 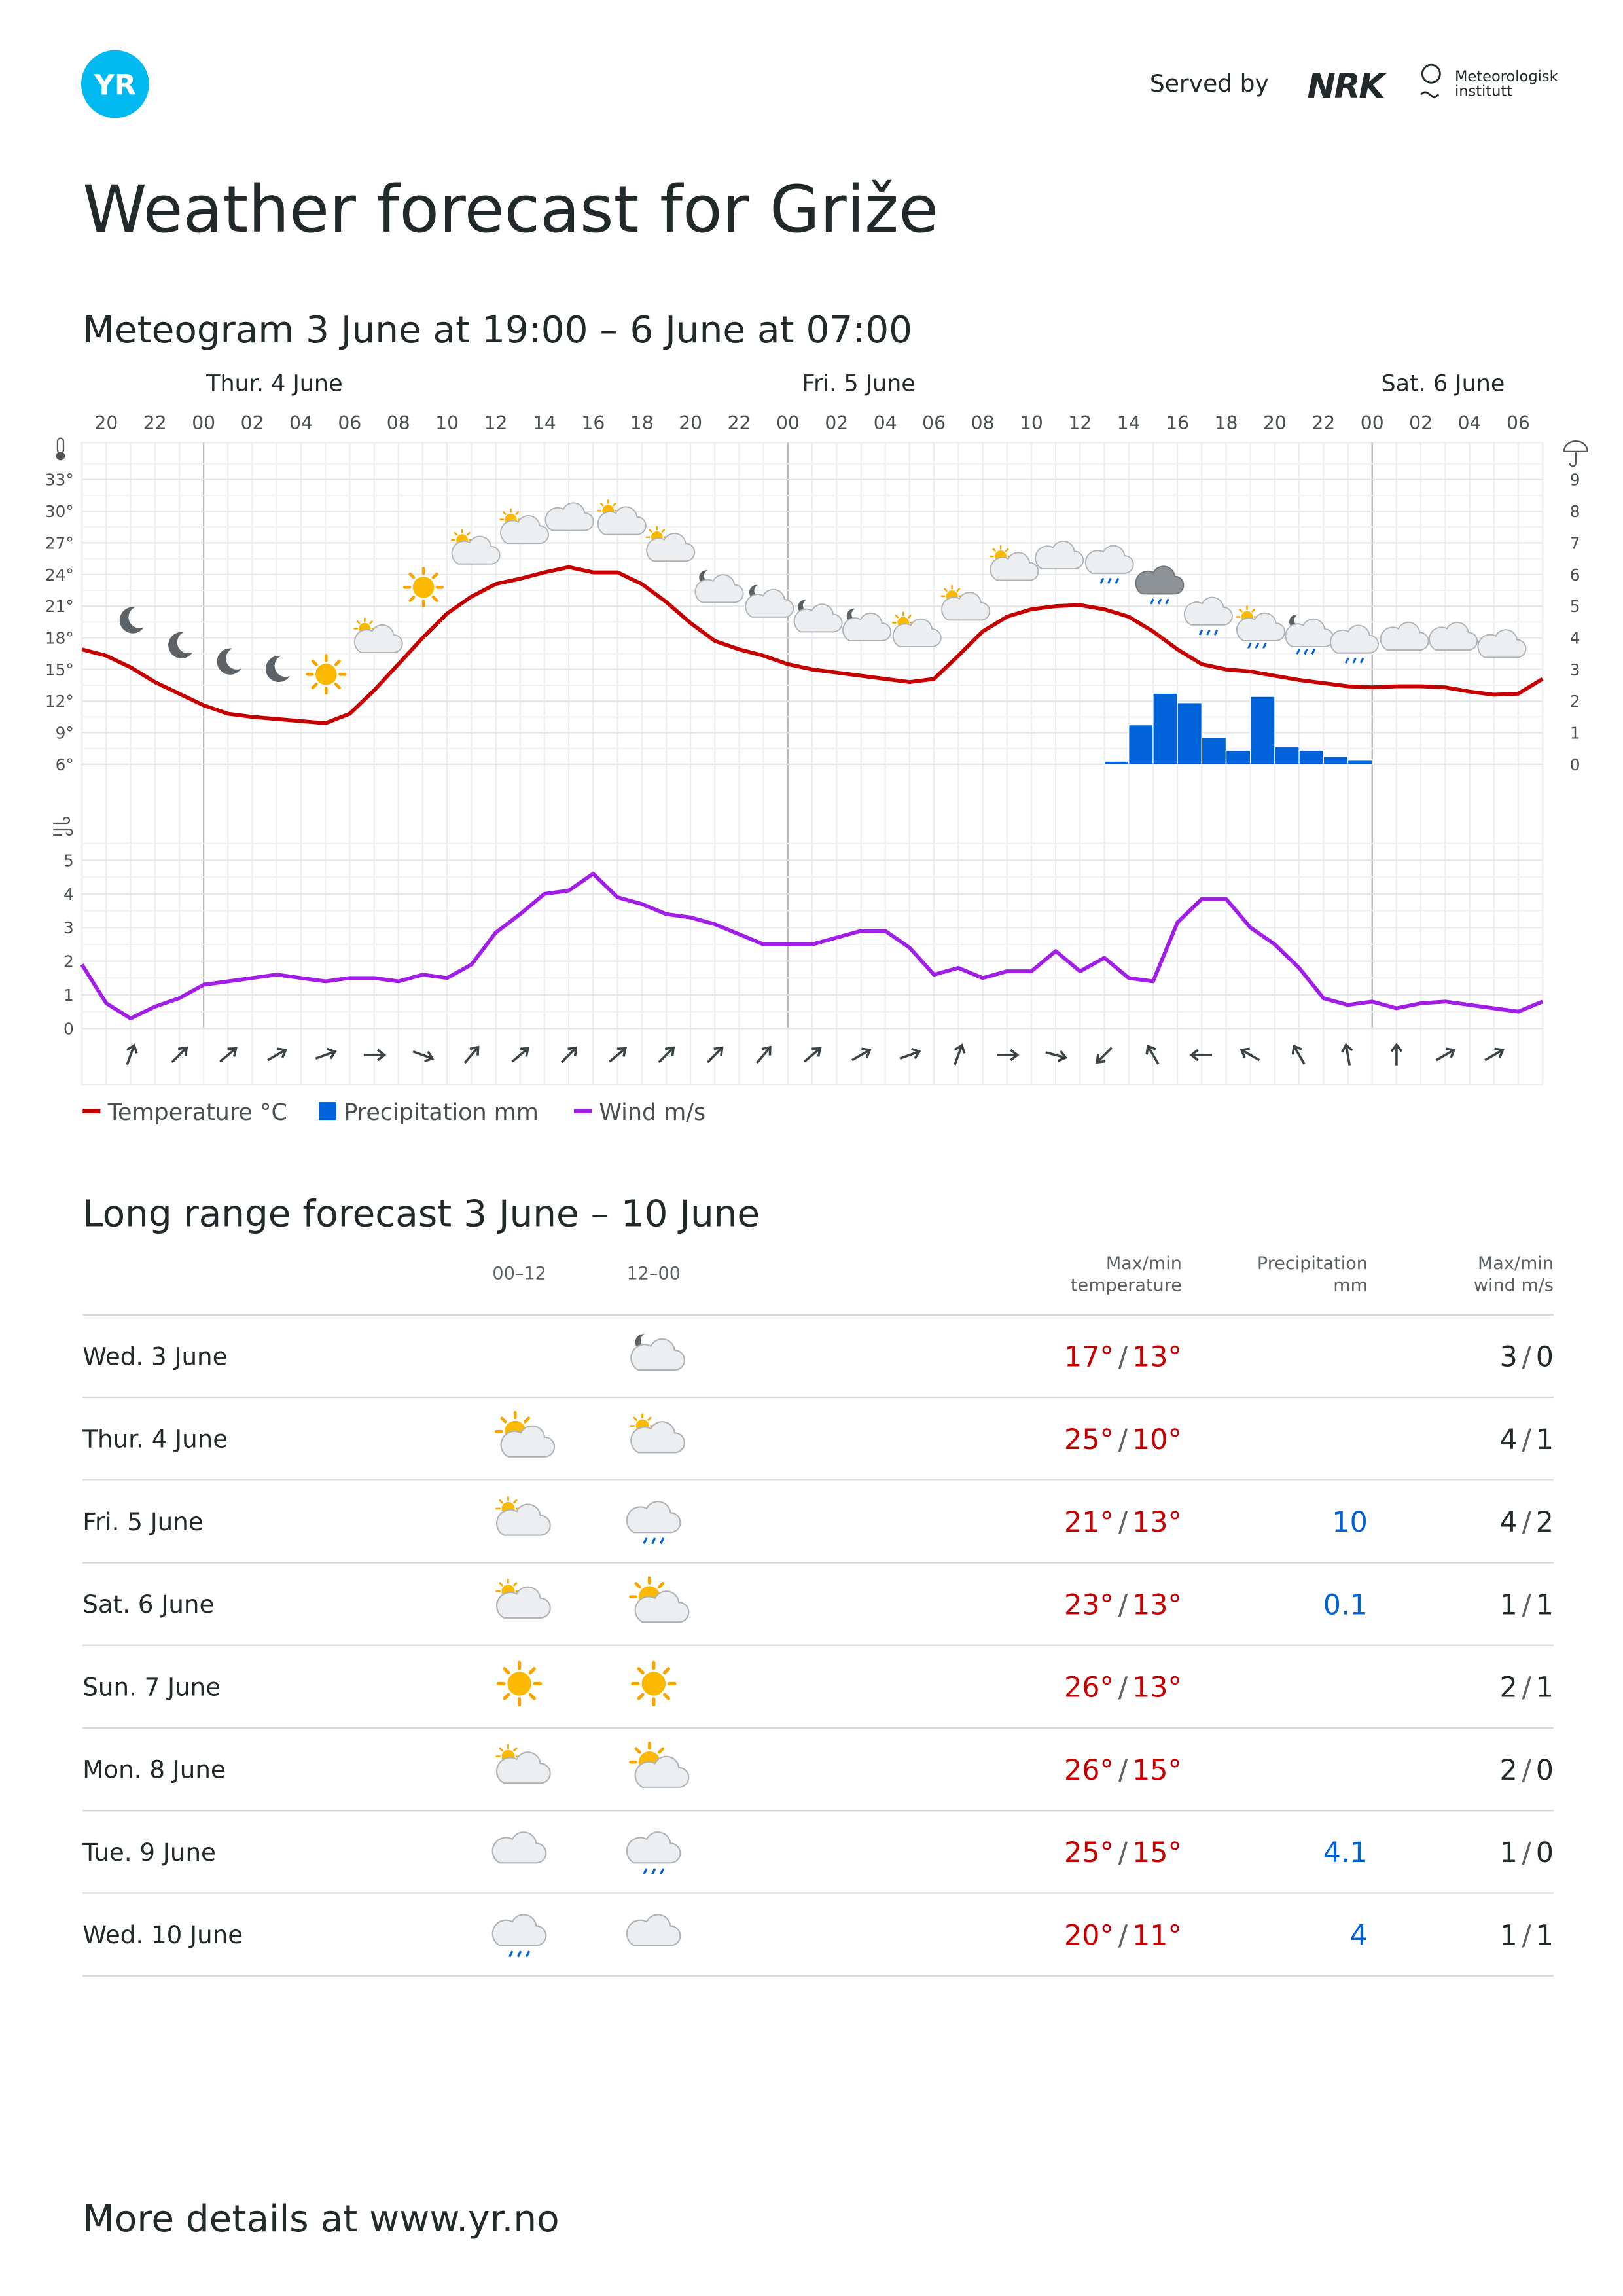 What do you see at coordinates (59, 542) in the screenshot?
I see `y-tick-label: 27°` at bounding box center [59, 542].